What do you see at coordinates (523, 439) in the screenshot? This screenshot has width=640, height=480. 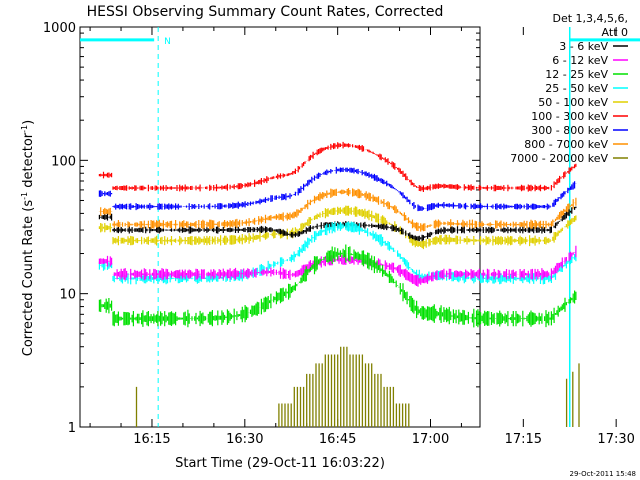 I see `x-tick-label: 17:15` at bounding box center [523, 439].